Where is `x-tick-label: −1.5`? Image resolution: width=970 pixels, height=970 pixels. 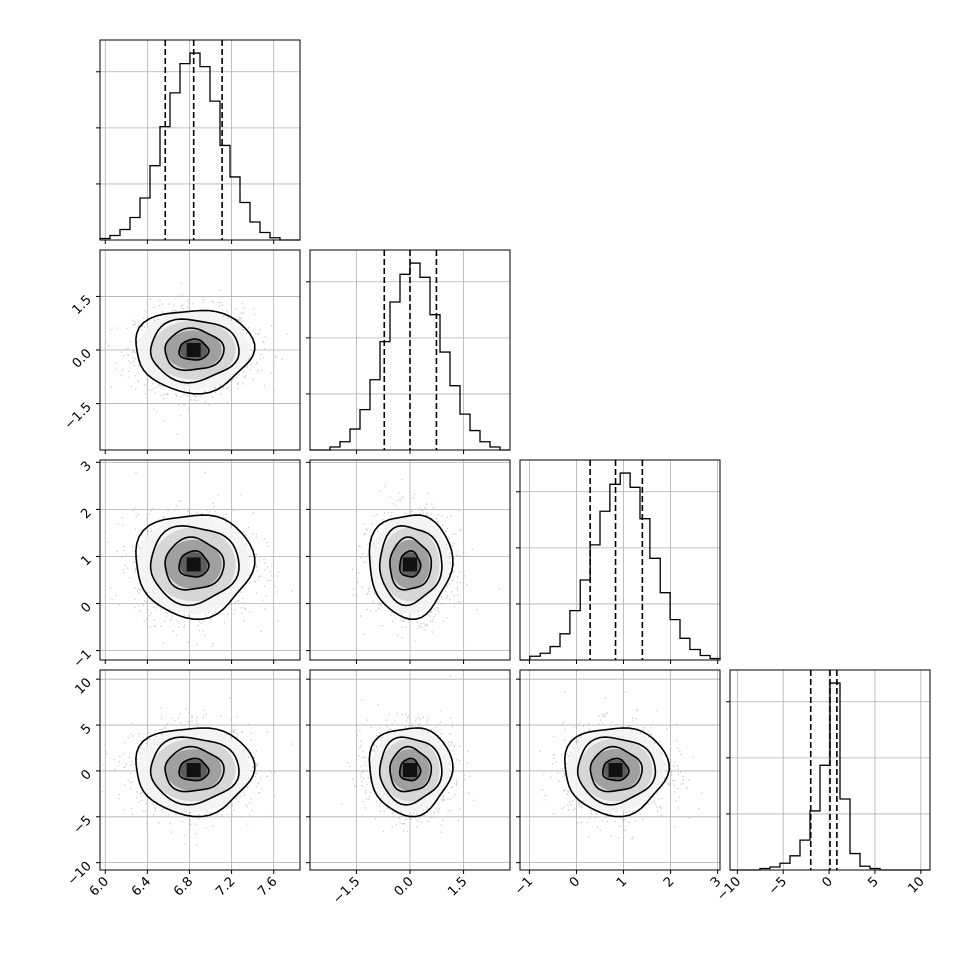
x-tick-label: −1.5 is located at coordinates (346, 890).